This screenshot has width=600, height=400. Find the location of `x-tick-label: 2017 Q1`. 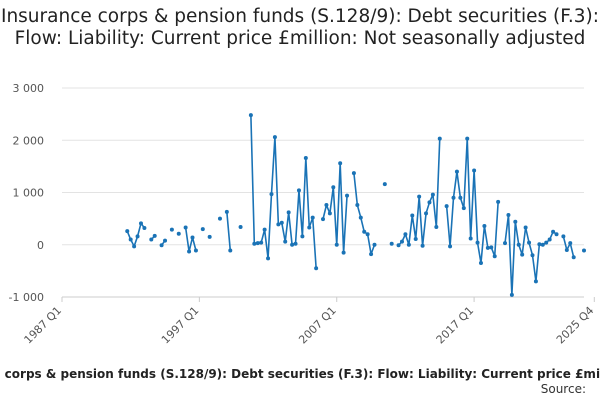

x-tick-label: 2017 Q1 is located at coordinates (455, 325).